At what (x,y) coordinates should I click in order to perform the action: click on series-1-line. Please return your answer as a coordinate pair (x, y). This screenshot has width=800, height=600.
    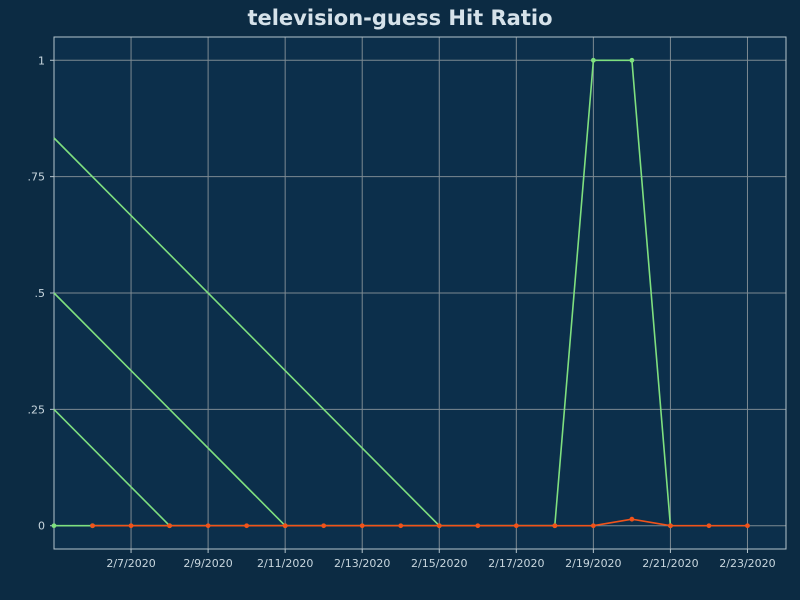
    Looking at the image, I should click on (112, 467).